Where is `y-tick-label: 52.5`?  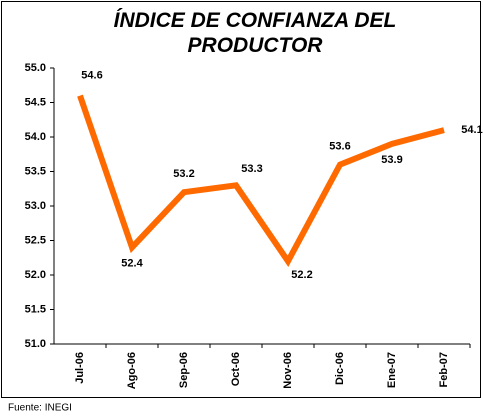
y-tick-label: 52.5 is located at coordinates (35, 240).